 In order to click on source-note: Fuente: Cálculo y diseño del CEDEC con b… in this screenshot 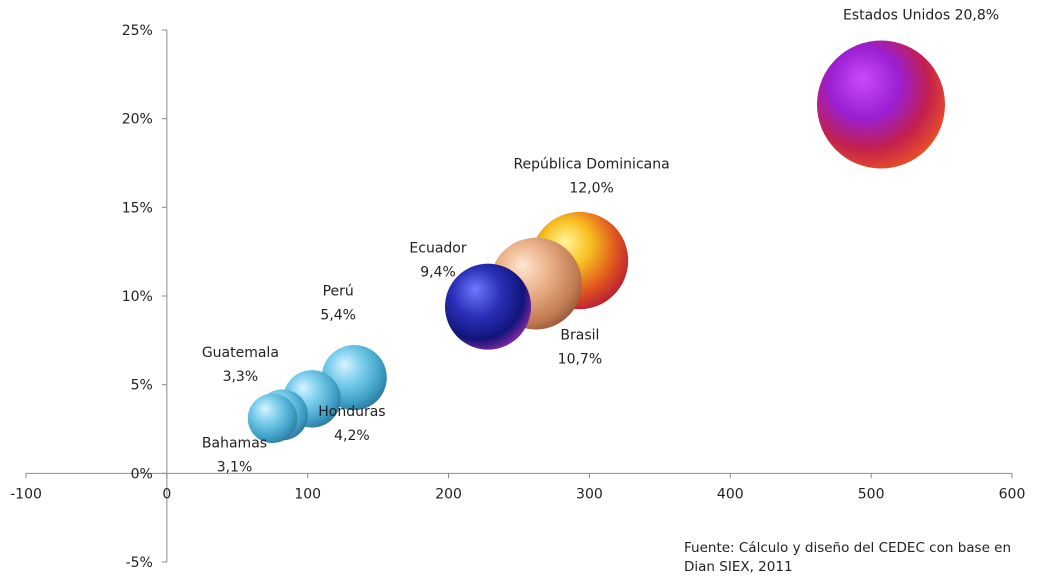, I will do `click(848, 557)`.